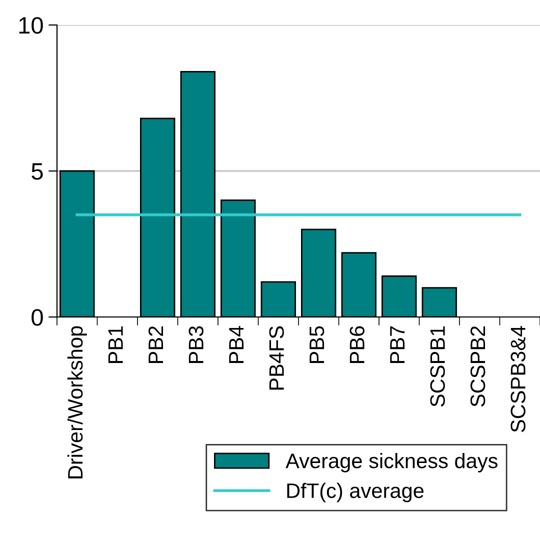 The image size is (540, 534). What do you see at coordinates (156, 345) in the screenshot?
I see `x-tick-label: PB2` at bounding box center [156, 345].